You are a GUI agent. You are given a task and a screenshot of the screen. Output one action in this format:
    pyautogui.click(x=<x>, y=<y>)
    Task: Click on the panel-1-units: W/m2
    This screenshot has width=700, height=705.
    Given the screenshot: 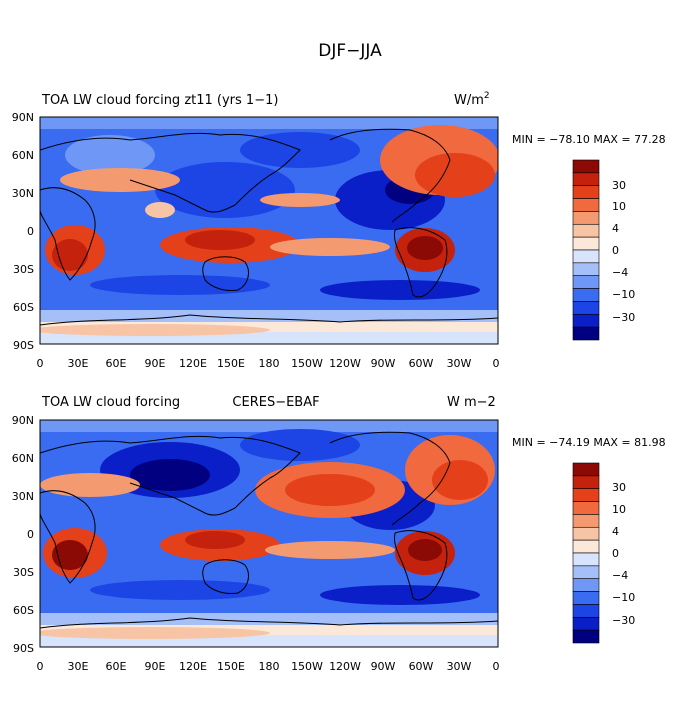 What is the action you would take?
    pyautogui.click(x=472, y=99)
    